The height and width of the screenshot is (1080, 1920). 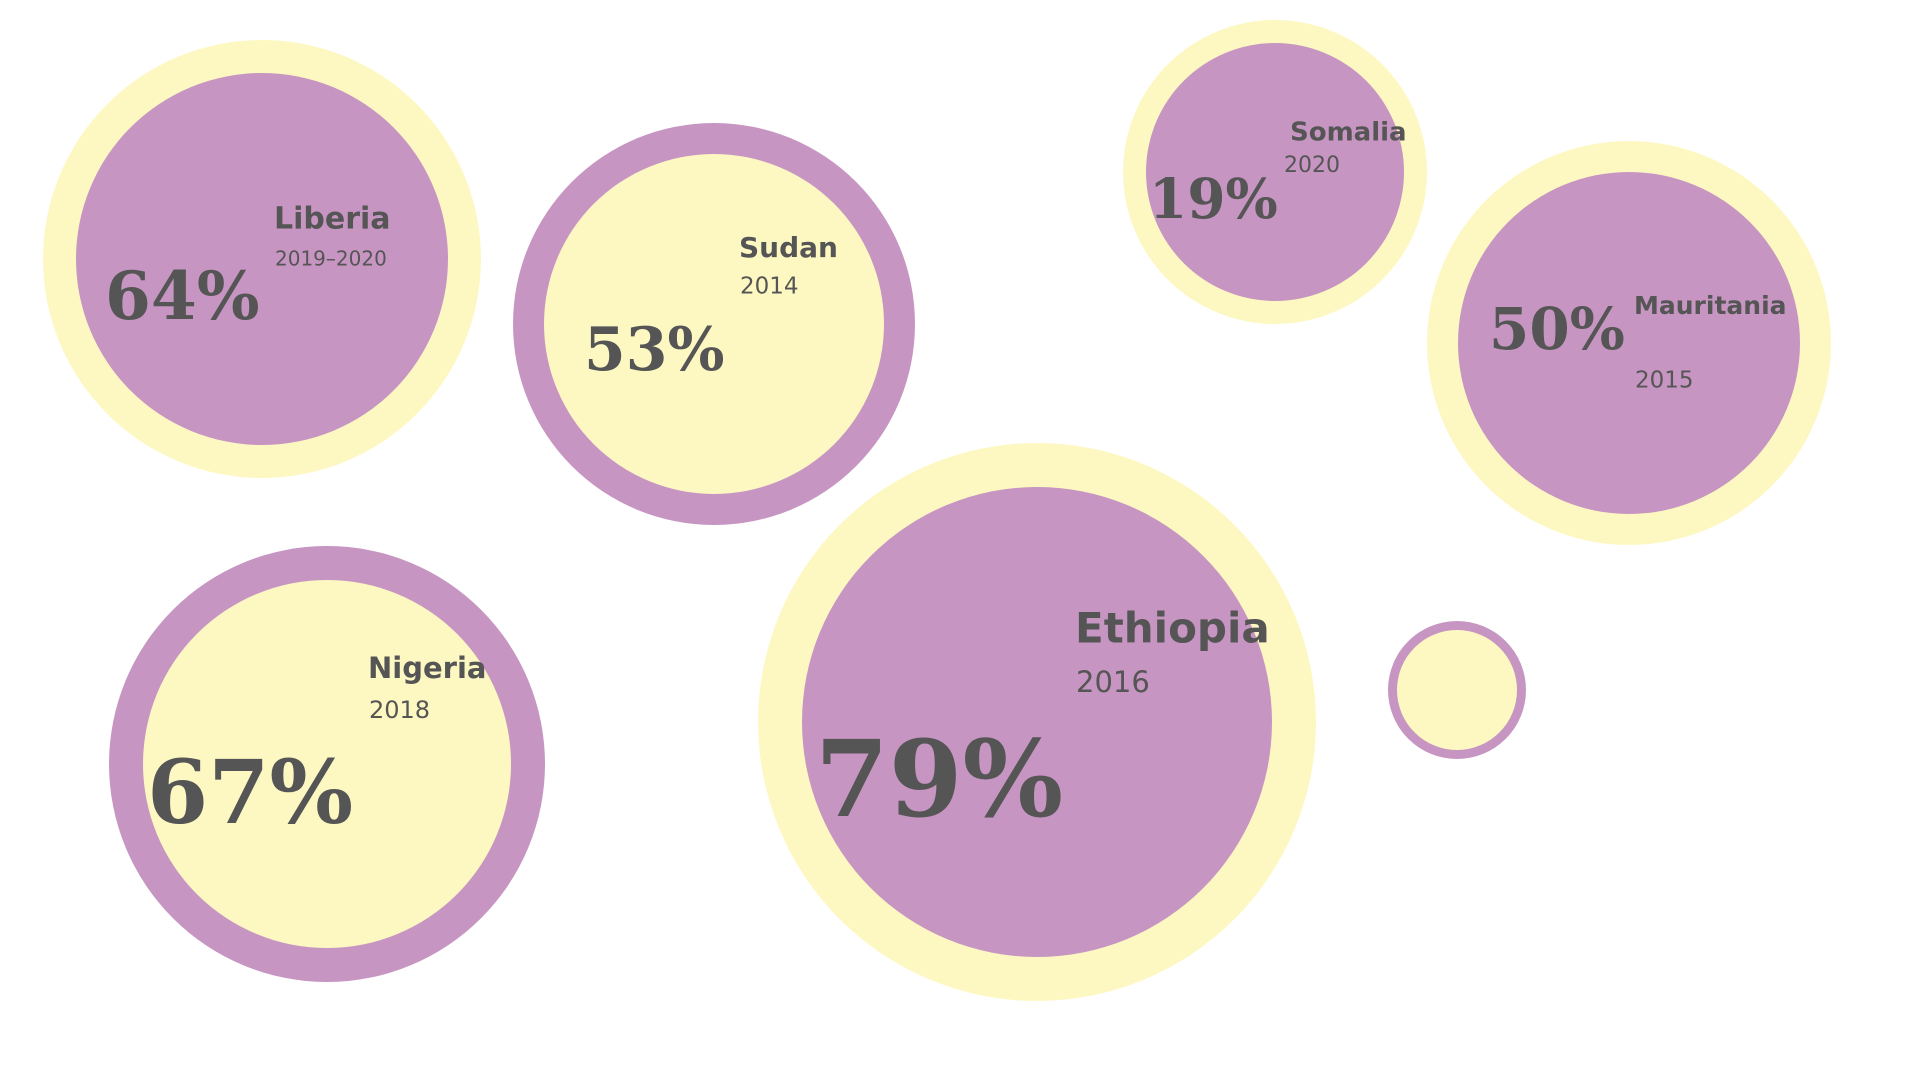 What do you see at coordinates (1557, 329) in the screenshot?
I see `percent: 50%` at bounding box center [1557, 329].